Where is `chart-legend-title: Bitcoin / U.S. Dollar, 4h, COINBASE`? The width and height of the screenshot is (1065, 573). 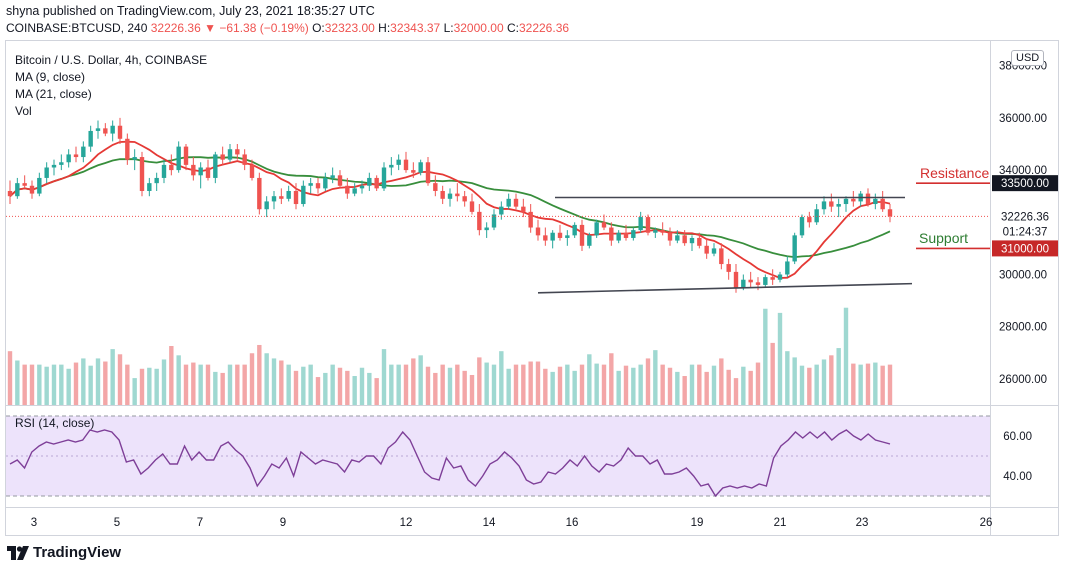 chart-legend-title: Bitcoin / U.S. Dollar, 4h, COINBASE is located at coordinates (111, 60).